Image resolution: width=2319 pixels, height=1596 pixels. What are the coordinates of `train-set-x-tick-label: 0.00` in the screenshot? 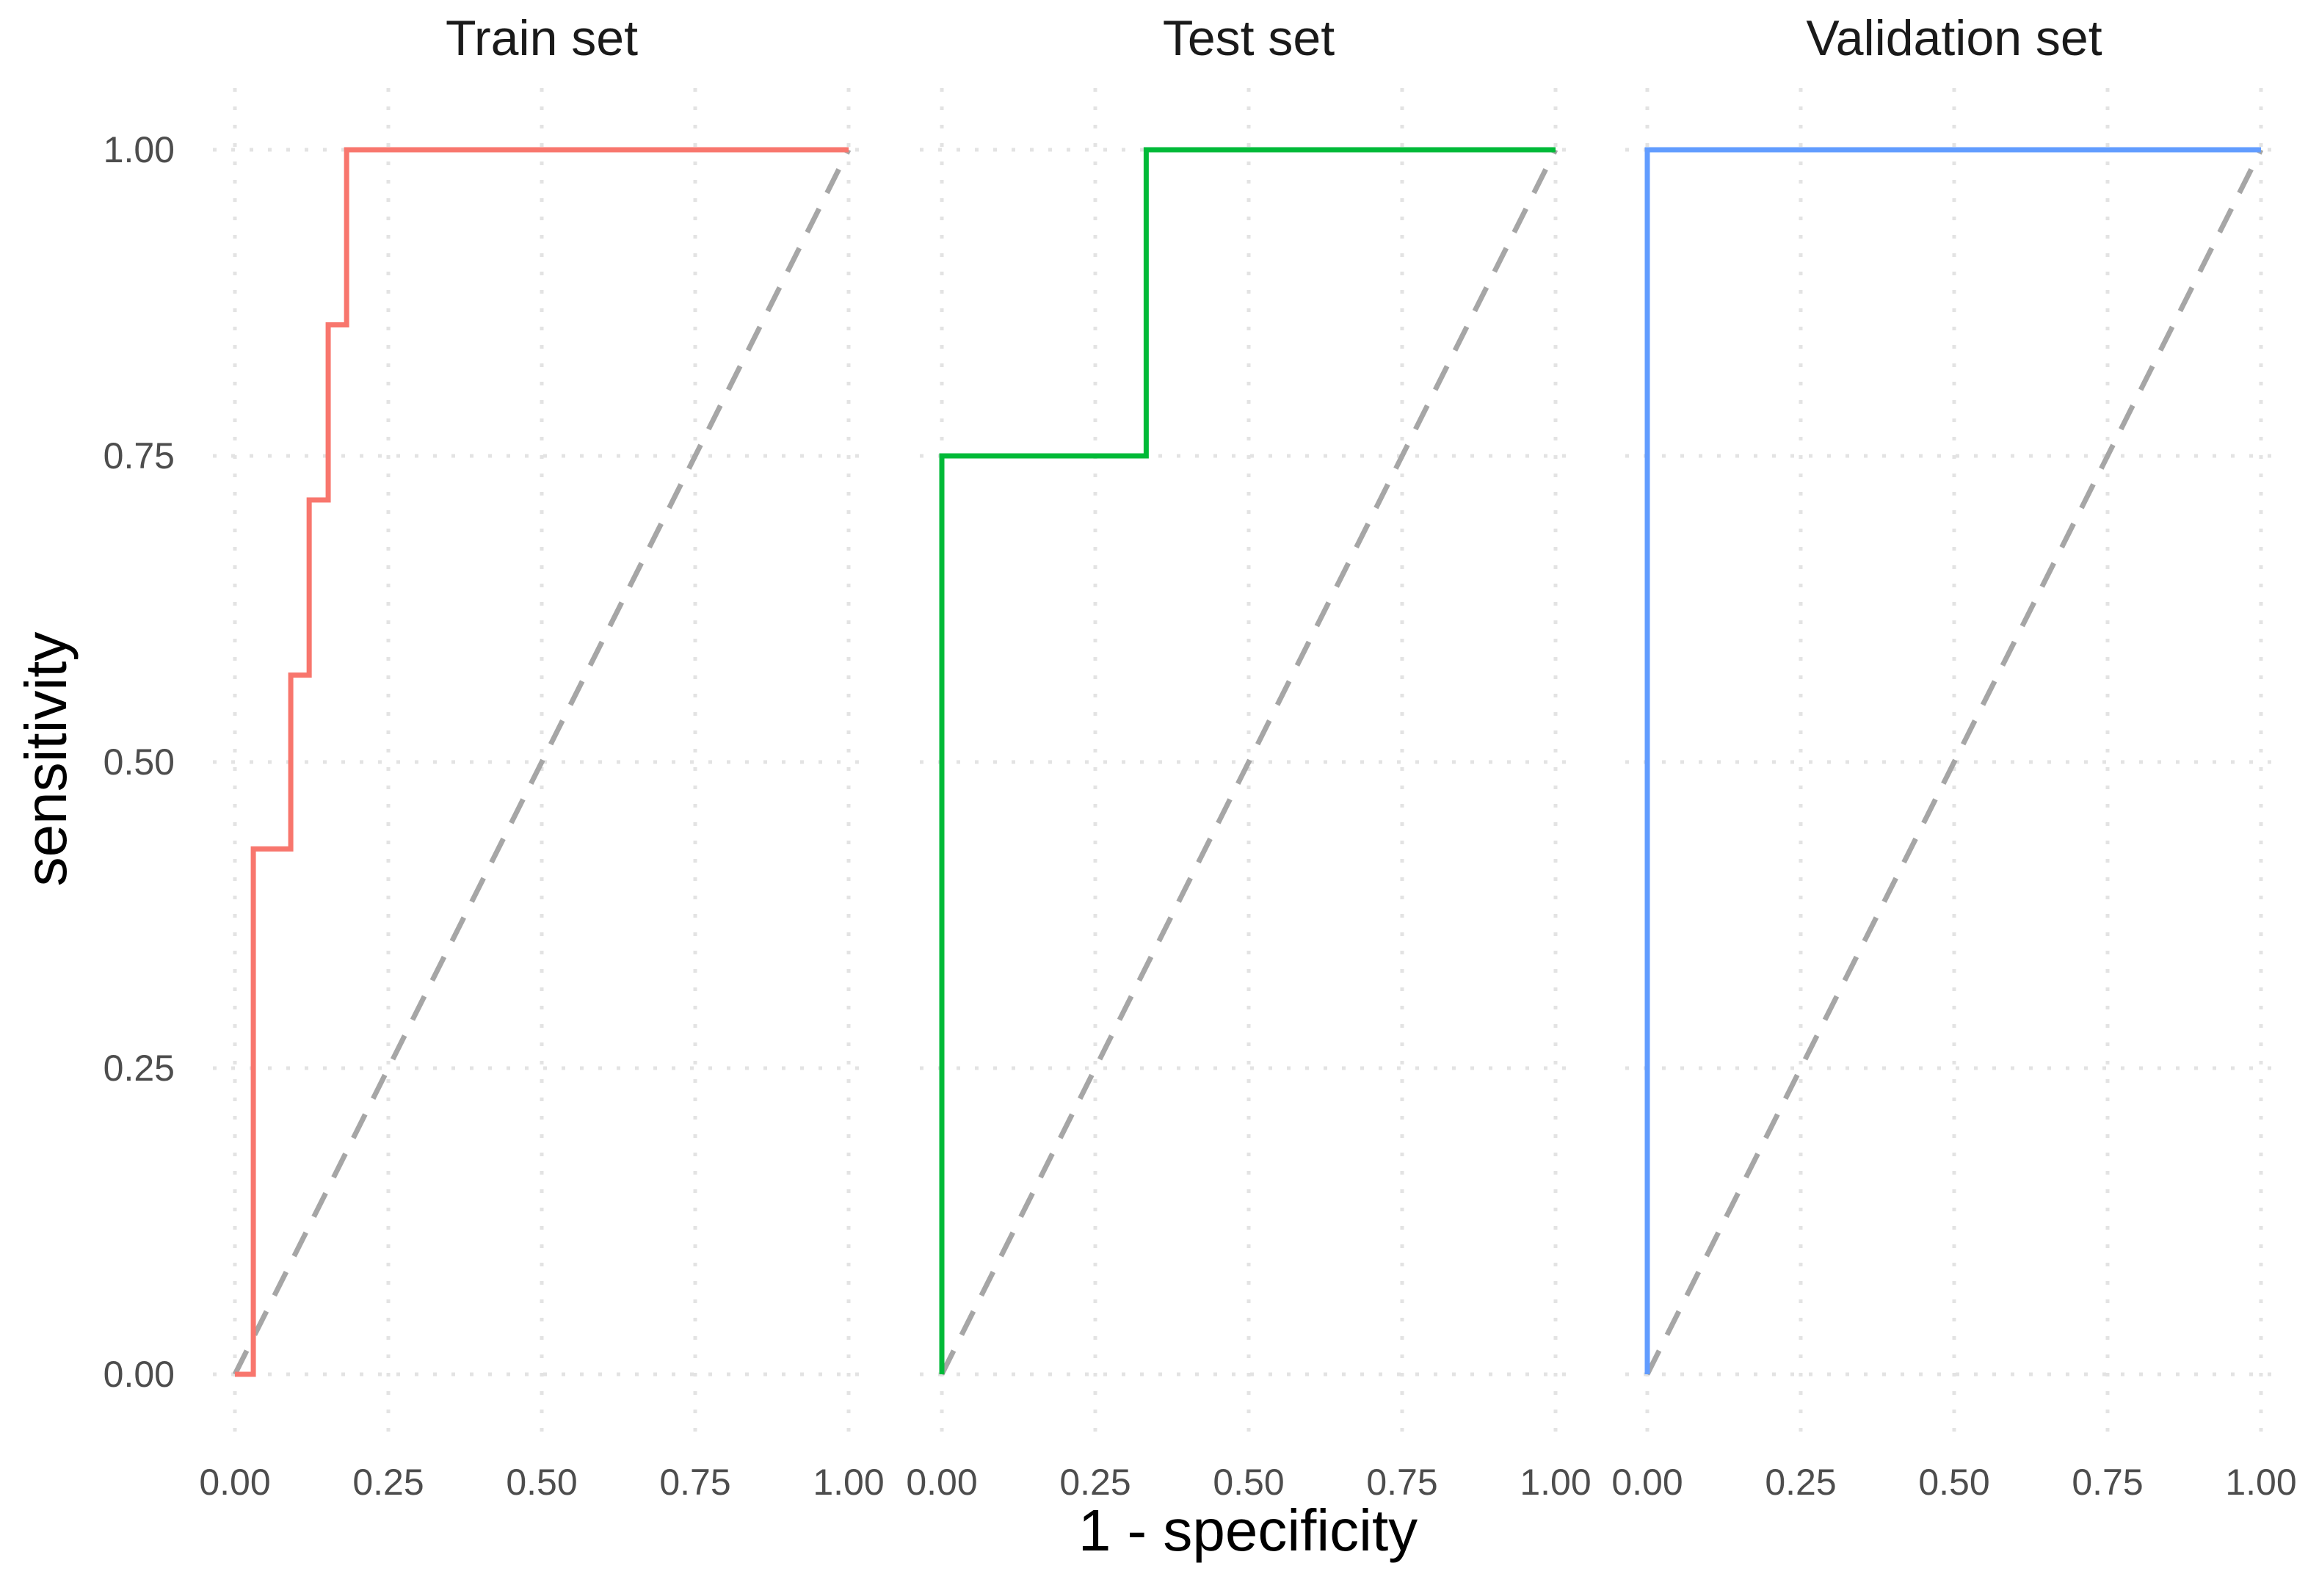 It's located at (234, 1482).